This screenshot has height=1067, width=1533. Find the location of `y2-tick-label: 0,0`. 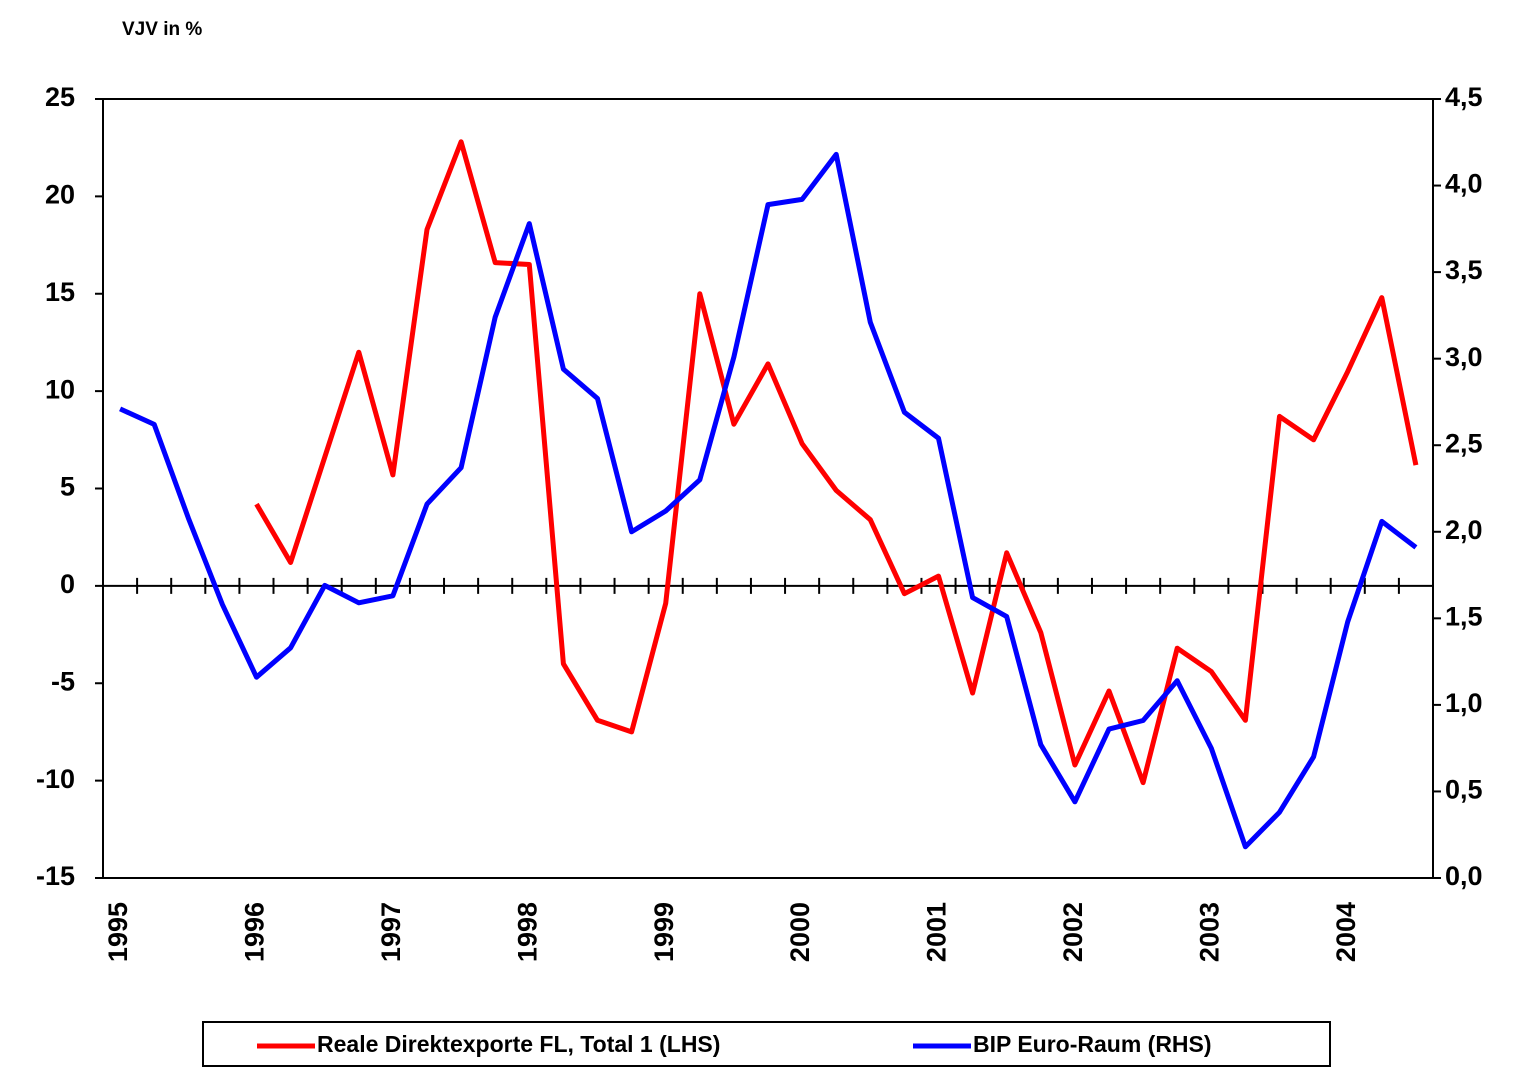

y2-tick-label: 0,0 is located at coordinates (1464, 876).